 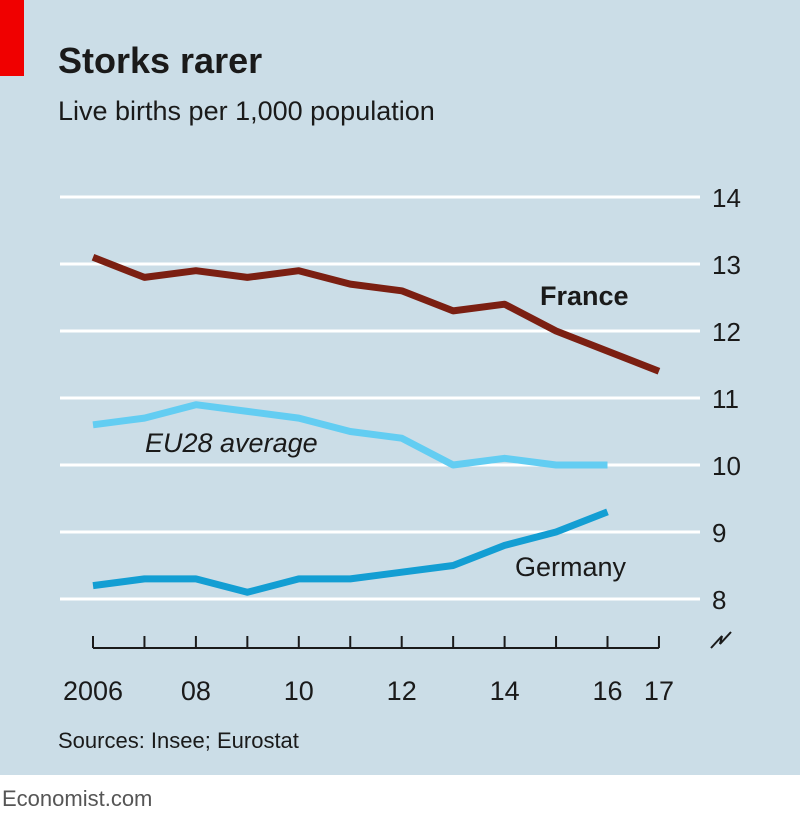 I want to click on y-tick-label: 14, so click(x=726, y=198).